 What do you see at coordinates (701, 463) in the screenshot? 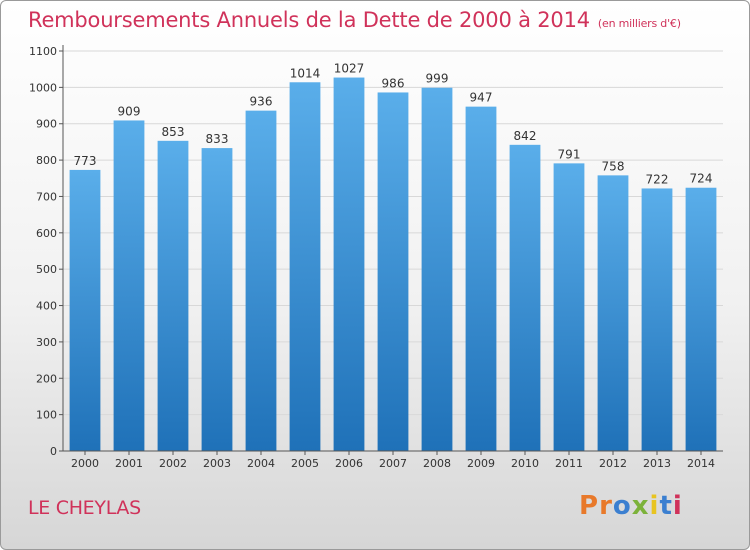
I see `x-tick-label: 2014` at bounding box center [701, 463].